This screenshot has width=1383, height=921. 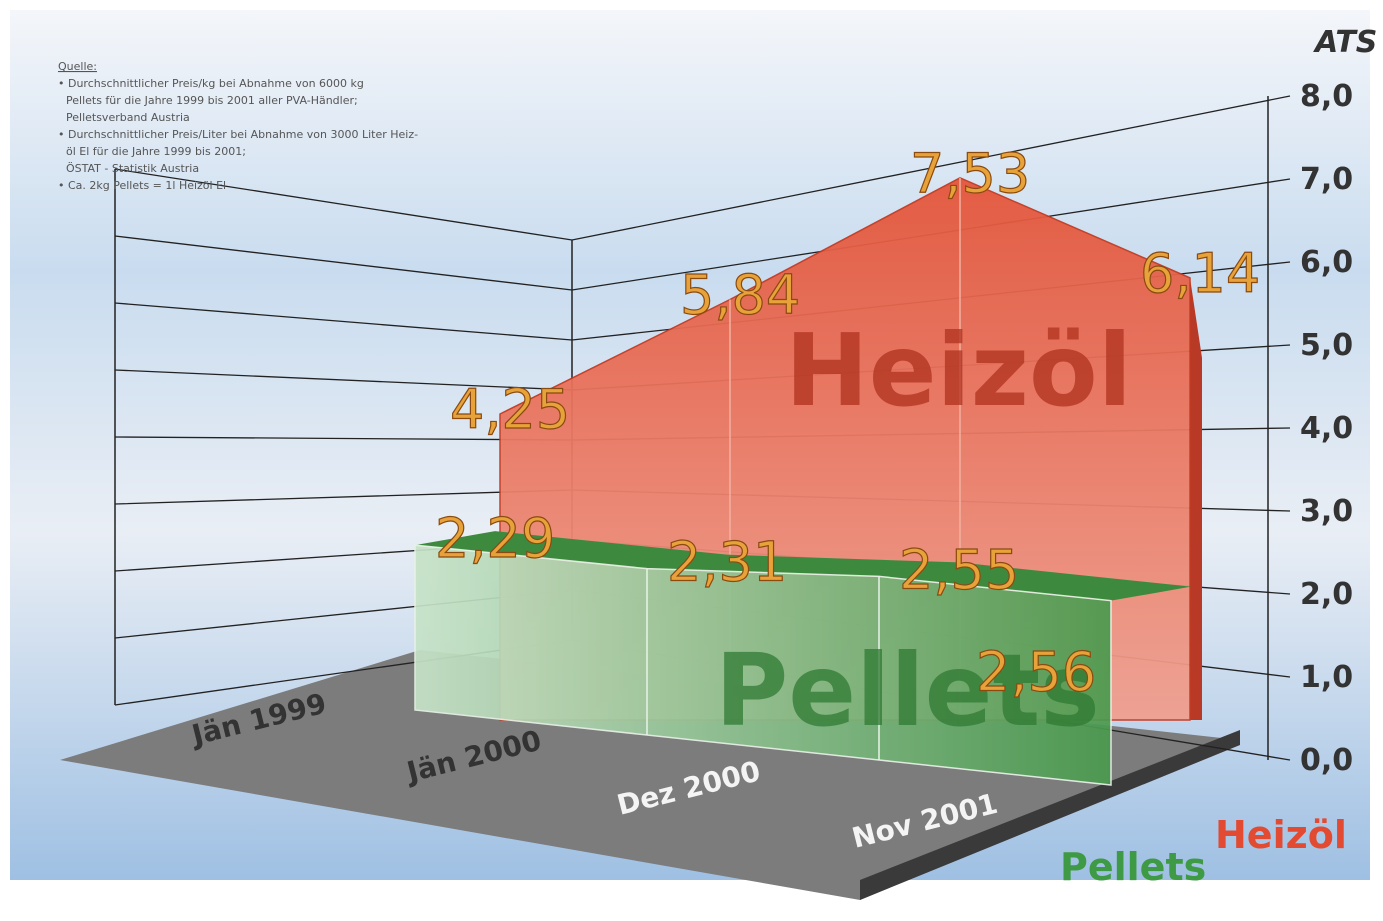 I want to click on value-label: 6,14, so click(x=1200, y=273).